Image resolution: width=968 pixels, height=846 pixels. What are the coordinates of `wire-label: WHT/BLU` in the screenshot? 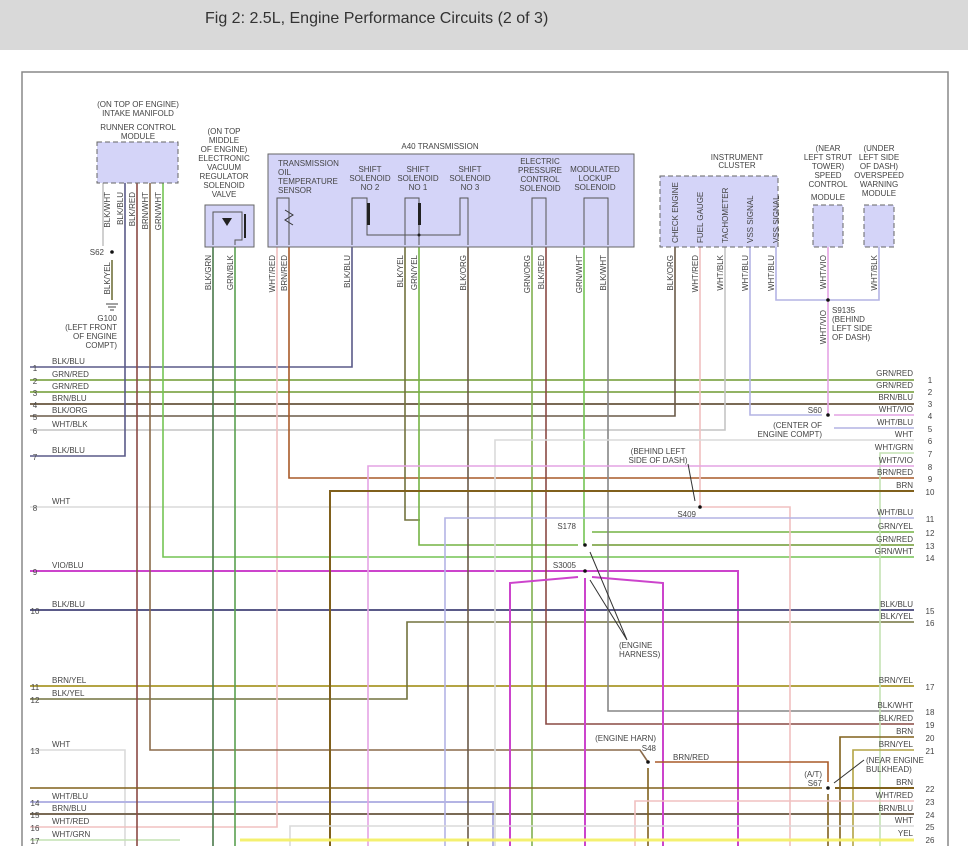 It's located at (745, 273).